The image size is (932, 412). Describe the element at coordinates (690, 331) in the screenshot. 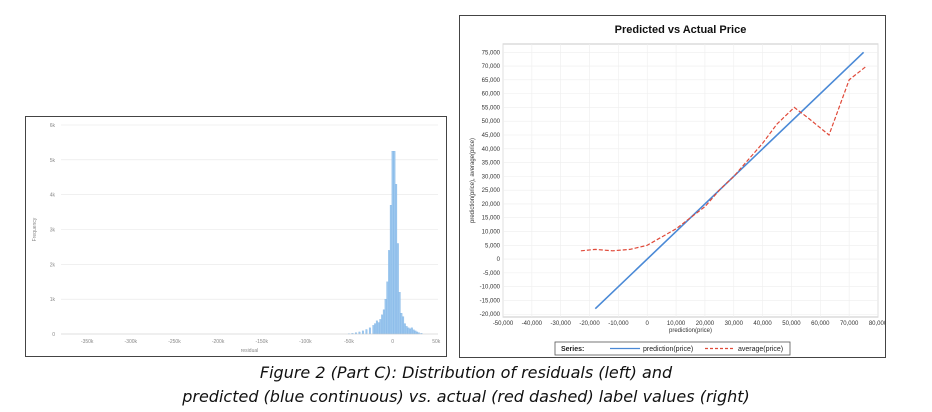

I see `x-axis-label: prediction(price)` at that location.